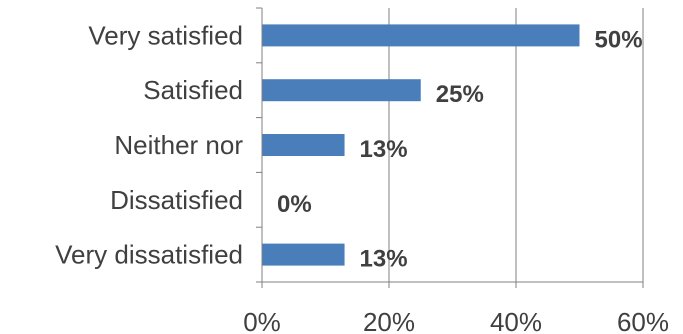 The height and width of the screenshot is (334, 683). Describe the element at coordinates (294, 204) in the screenshot. I see `data-label: 0%` at that location.